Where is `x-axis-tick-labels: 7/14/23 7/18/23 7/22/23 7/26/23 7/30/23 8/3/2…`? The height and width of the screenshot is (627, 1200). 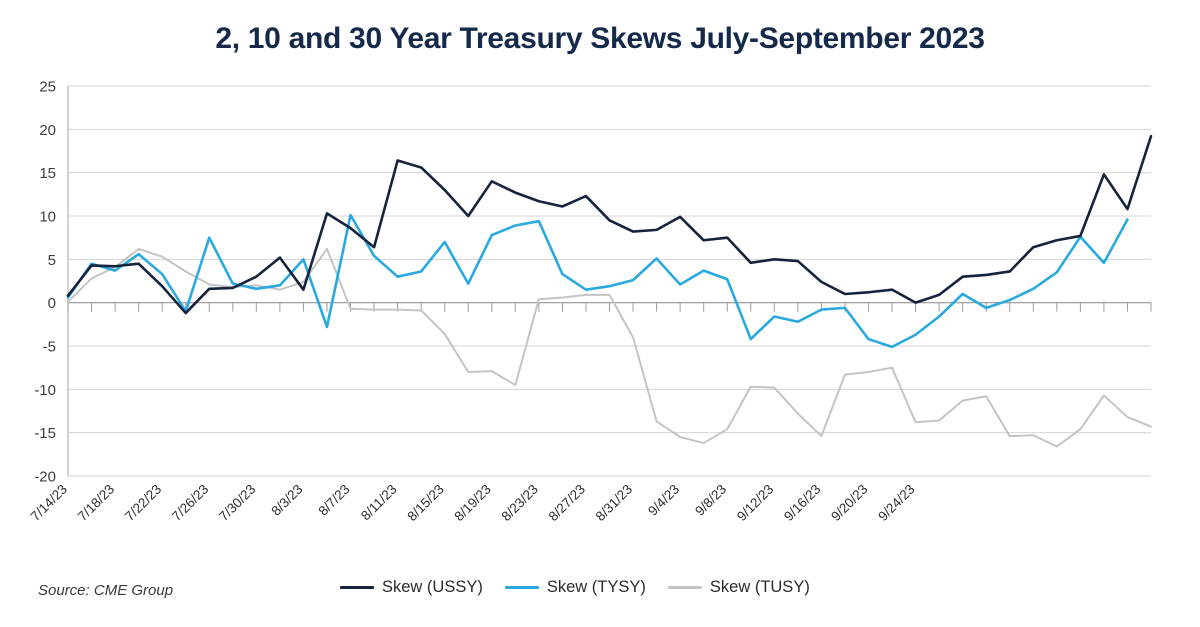 x-axis-tick-labels: 7/14/23 7/18/23 7/22/23 7/26/23 7/30/23 8/3/2… is located at coordinates (473, 503).